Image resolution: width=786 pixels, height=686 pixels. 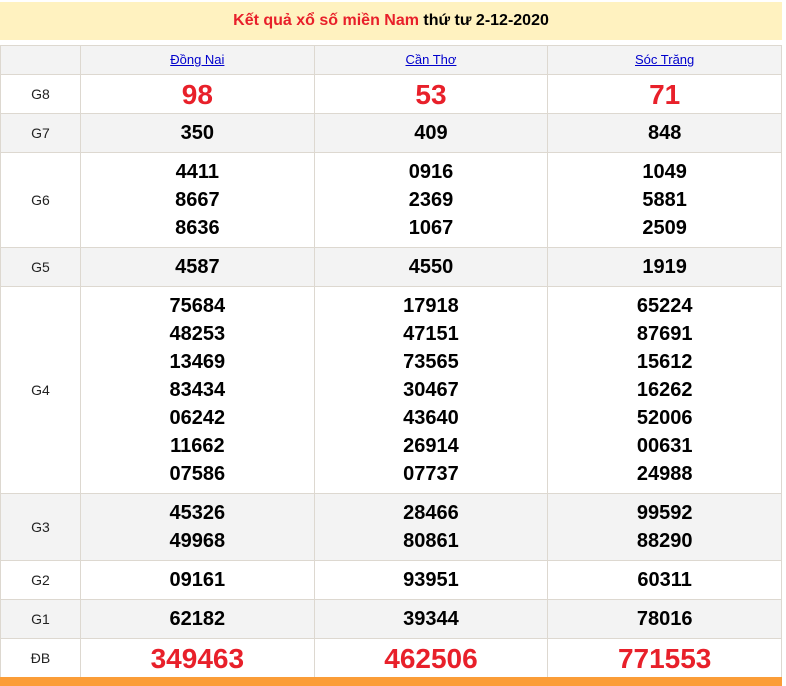 I want to click on prize-cell: 848, so click(x=664, y=133).